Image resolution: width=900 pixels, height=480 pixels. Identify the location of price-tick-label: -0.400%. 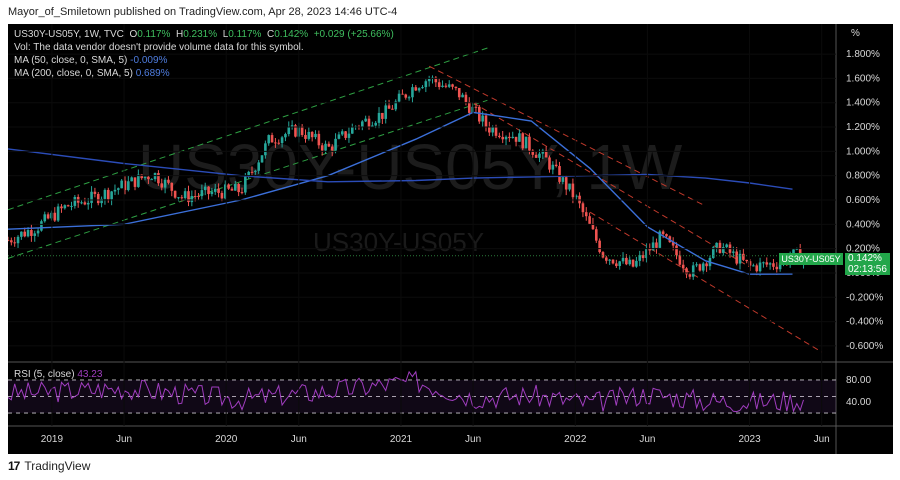
(864, 322).